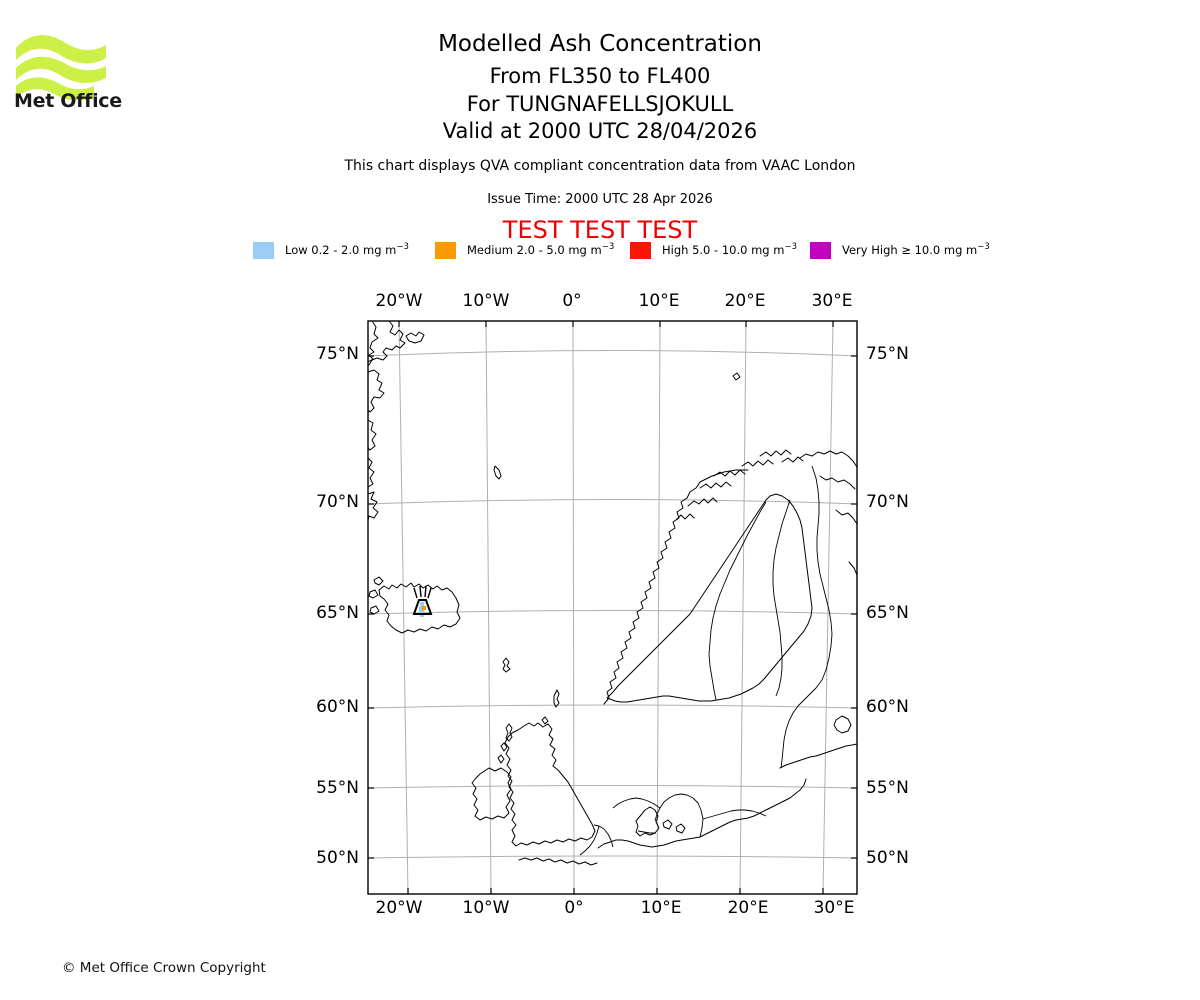  What do you see at coordinates (600, 230) in the screenshot?
I see `test-banner: TEST TEST TEST` at bounding box center [600, 230].